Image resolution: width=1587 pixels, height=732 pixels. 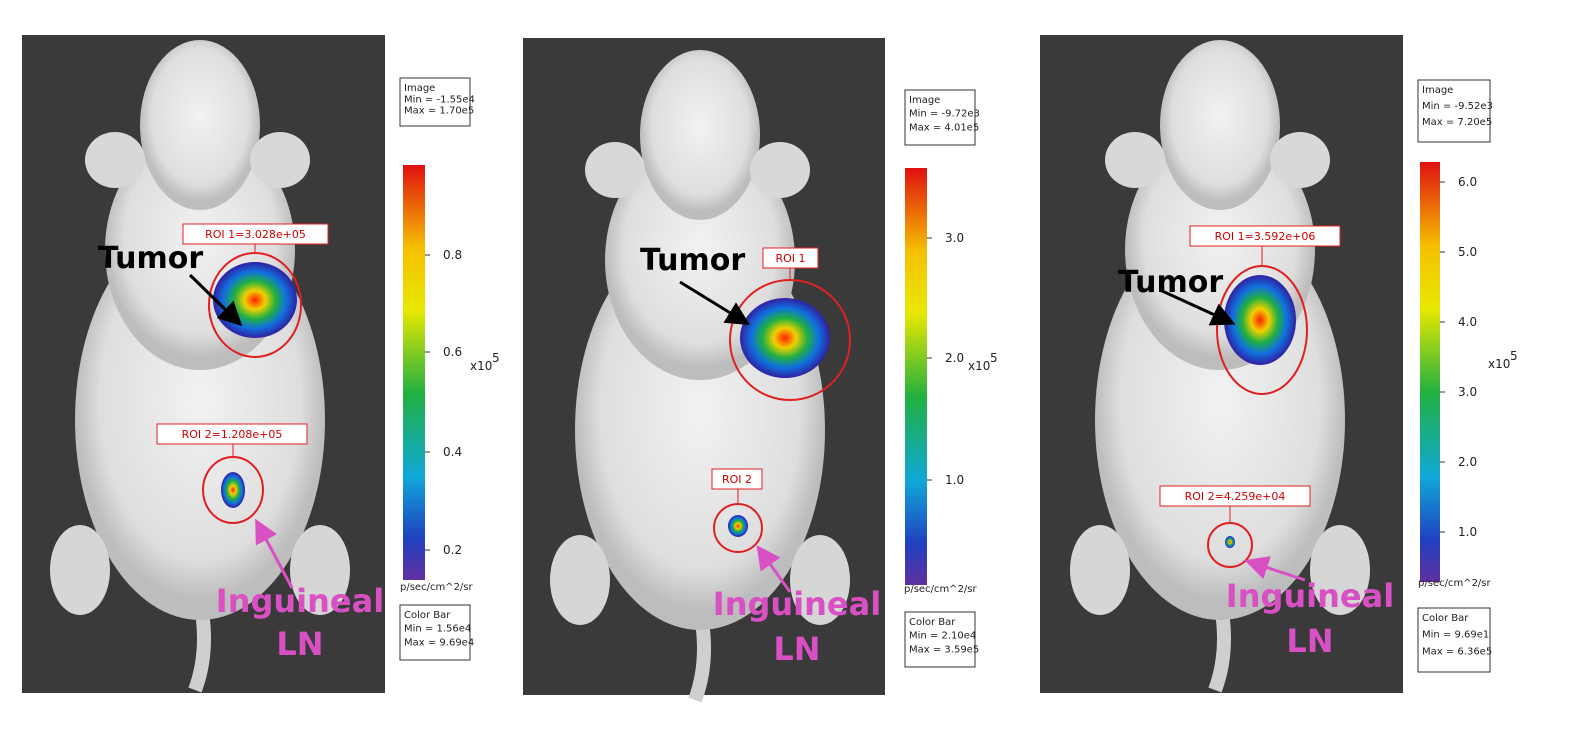 What do you see at coordinates (944, 649) in the screenshot?
I see `colorbar-info-max: Max = 3.59e5` at bounding box center [944, 649].